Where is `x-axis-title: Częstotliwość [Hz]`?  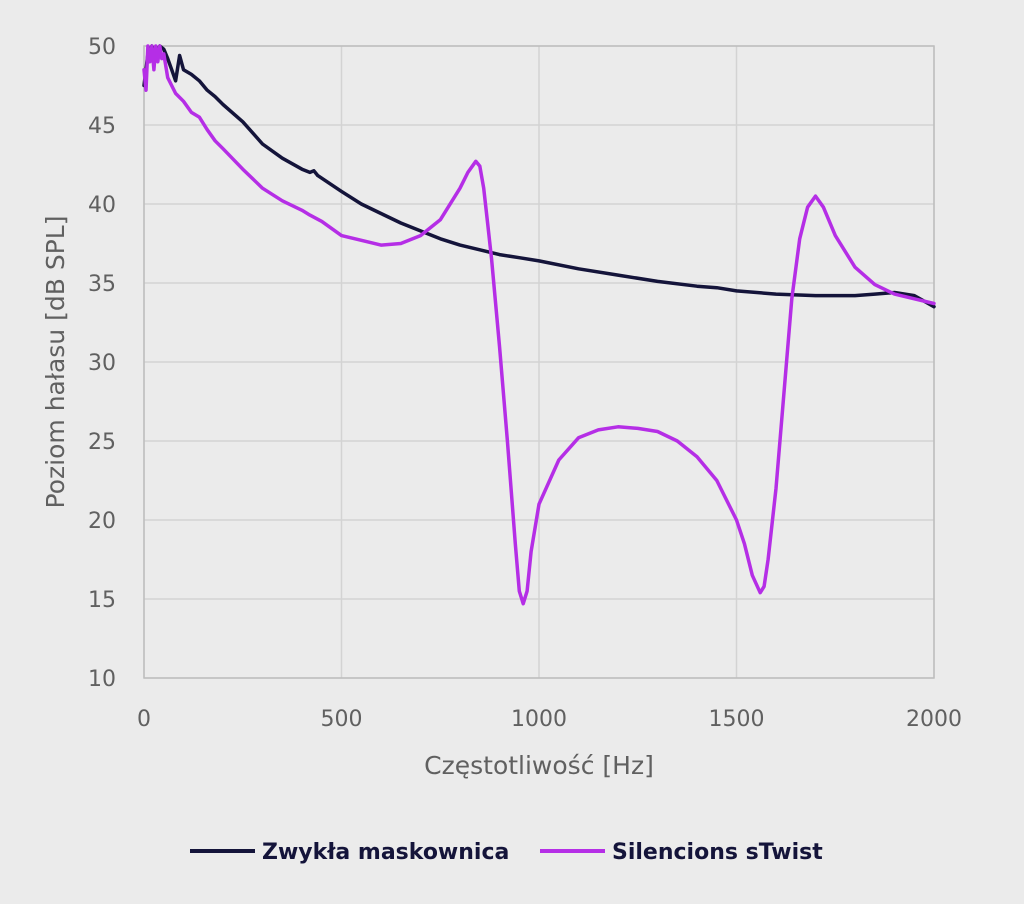
x-axis-title: Częstotliwość [Hz] is located at coordinates (539, 765).